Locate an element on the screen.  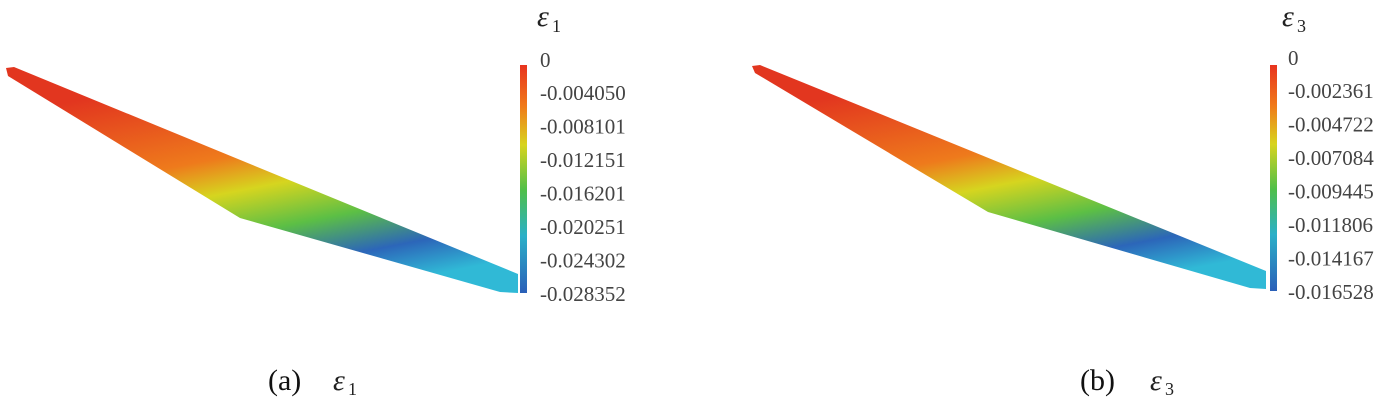
colorbar-label: -0.008101 is located at coordinates (583, 127).